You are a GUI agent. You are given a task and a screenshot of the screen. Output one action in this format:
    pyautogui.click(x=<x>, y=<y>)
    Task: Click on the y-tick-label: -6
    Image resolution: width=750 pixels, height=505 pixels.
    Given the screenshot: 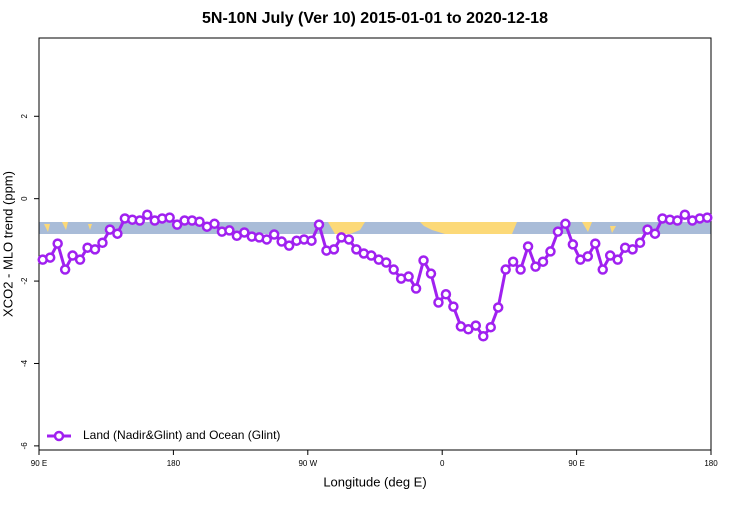 What is the action you would take?
    pyautogui.click(x=24, y=446)
    